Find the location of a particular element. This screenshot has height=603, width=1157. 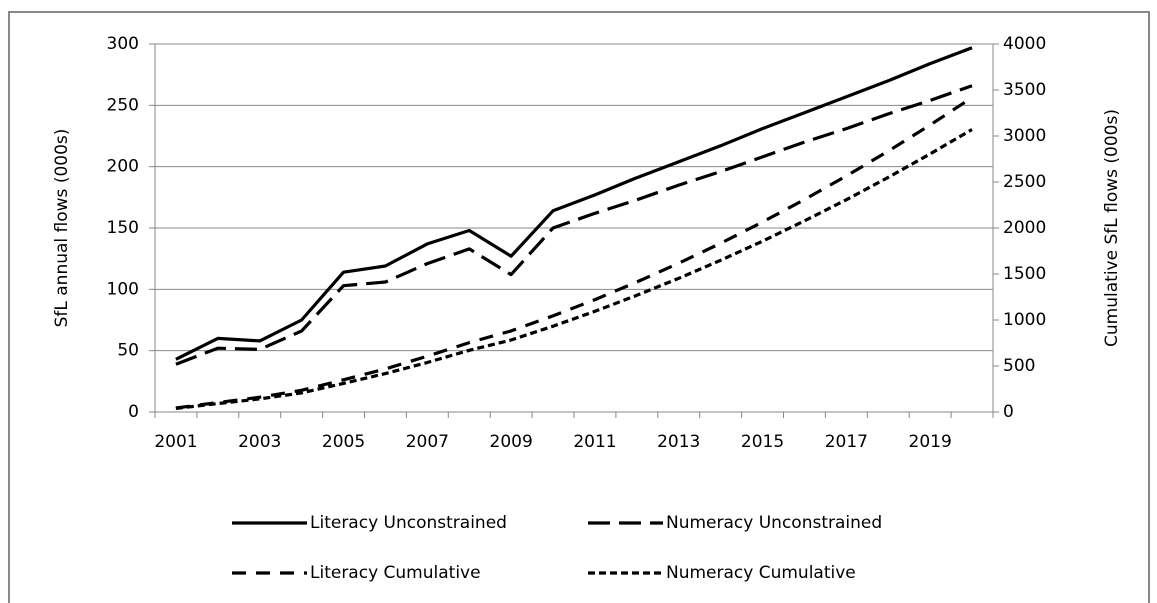

x-tick-label: 2017 is located at coordinates (846, 442).